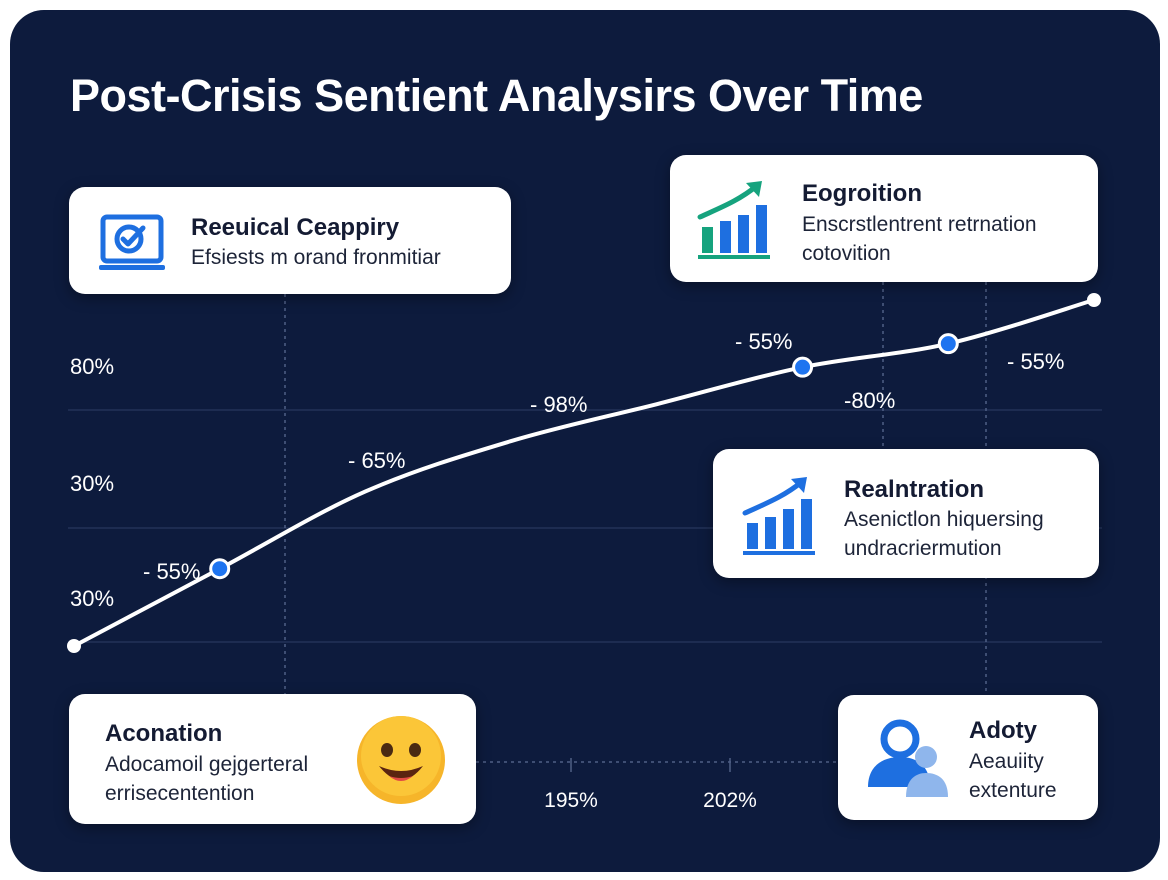 The image size is (1168, 880). Describe the element at coordinates (919, 239) in the screenshot. I see `card-description: Enscrstlentrent retrnation cotovition` at that location.